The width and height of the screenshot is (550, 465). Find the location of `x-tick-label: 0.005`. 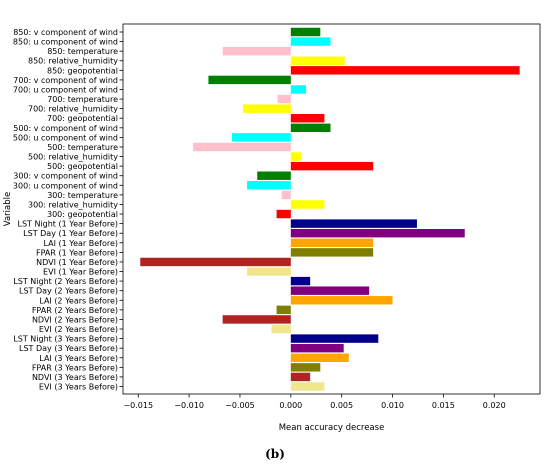

x-tick-label: 0.005 is located at coordinates (341, 405).